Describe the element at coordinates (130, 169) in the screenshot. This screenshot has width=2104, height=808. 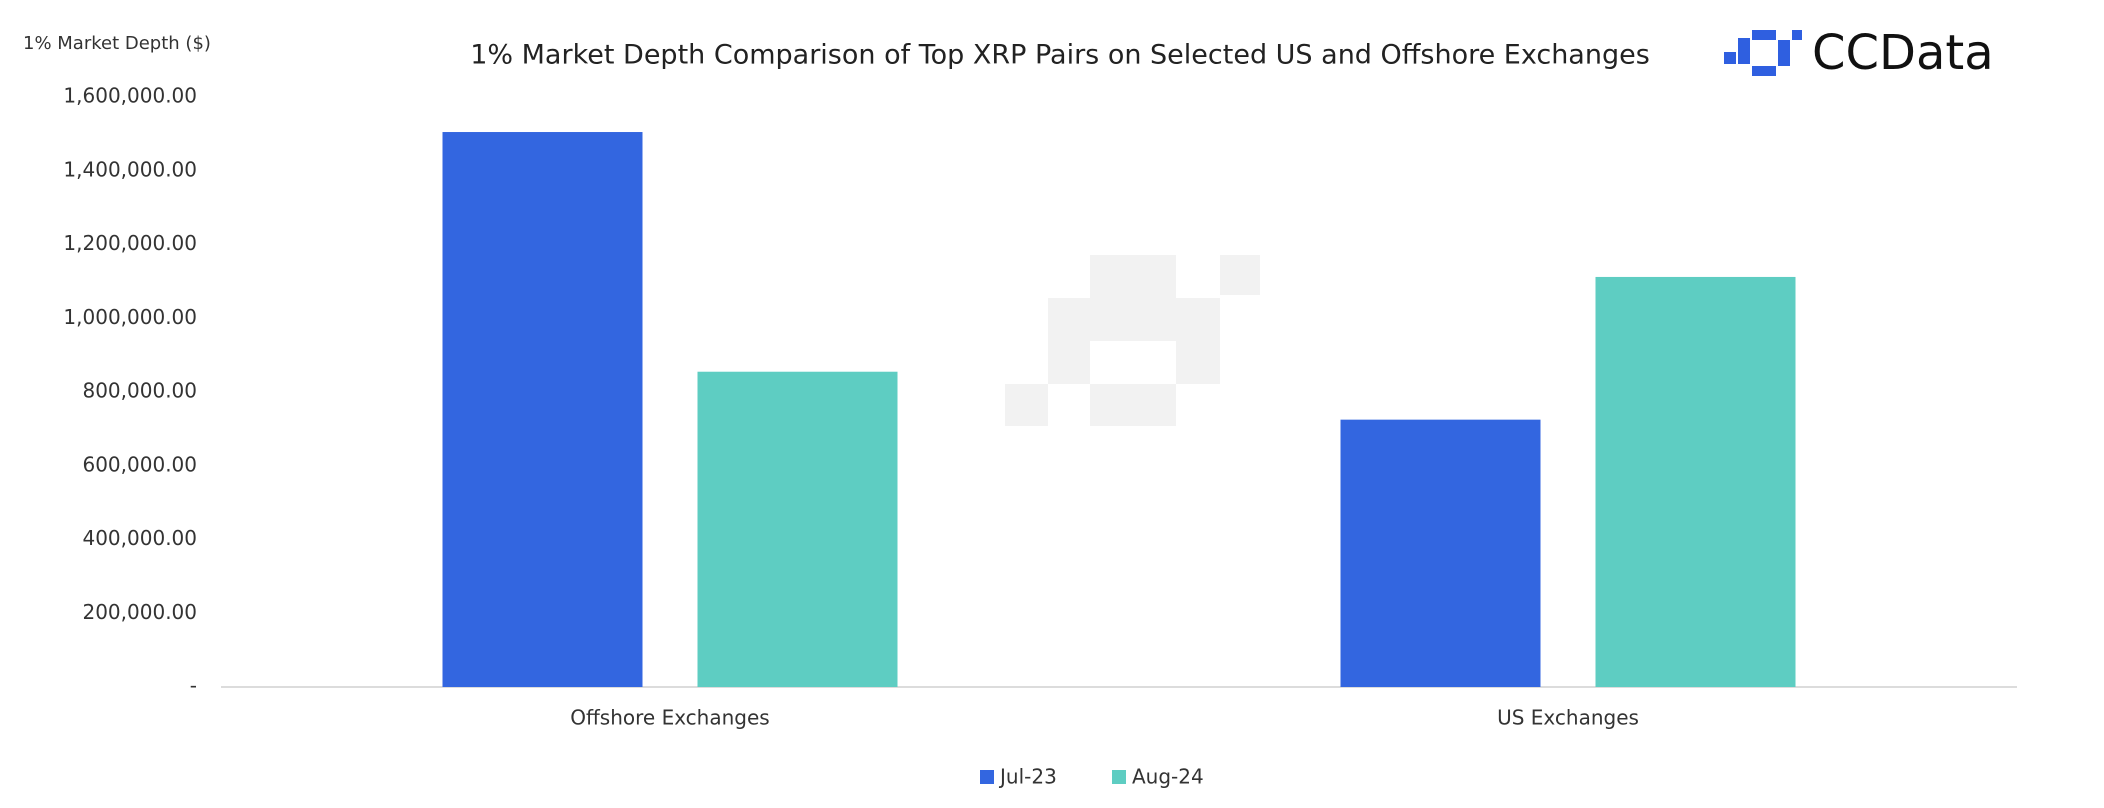
I see `y-tick-label: 1,400,000.00` at that location.